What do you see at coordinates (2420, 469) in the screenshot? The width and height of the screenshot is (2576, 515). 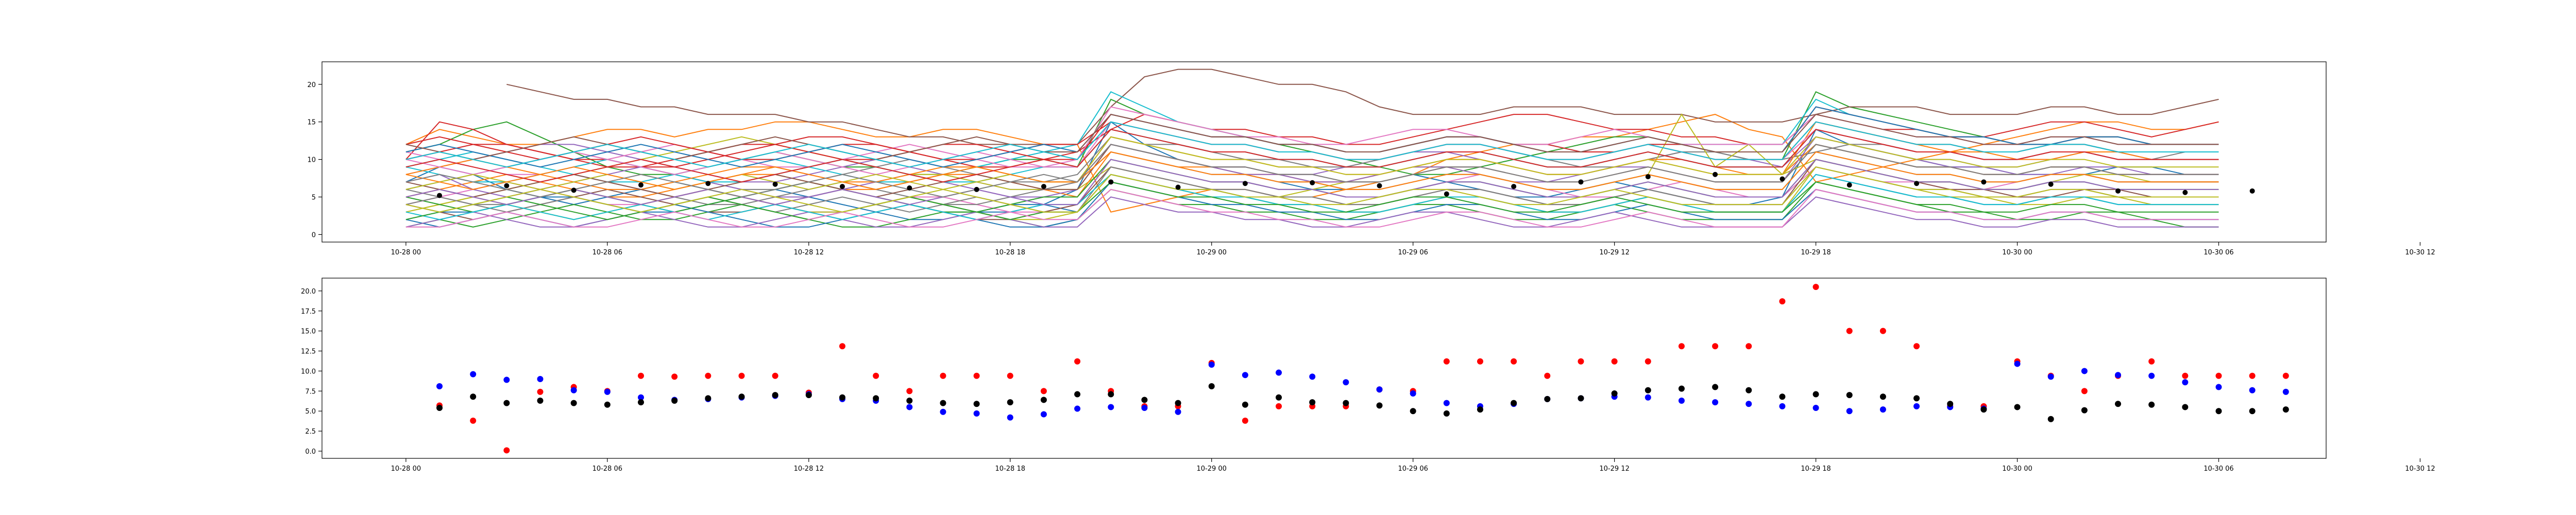 I see `bottom-x-tick-label: 10-30 12` at bounding box center [2420, 469].